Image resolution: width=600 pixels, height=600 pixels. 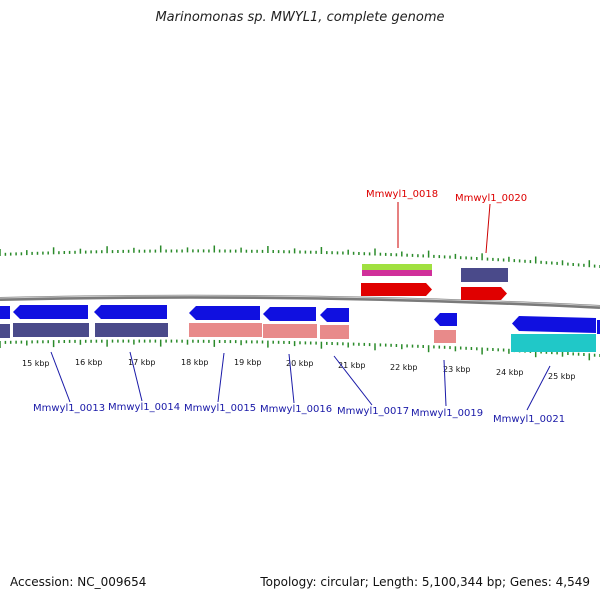 What do you see at coordinates (300, 350) in the screenshot?
I see `tick-marks-bottom` at bounding box center [300, 350].